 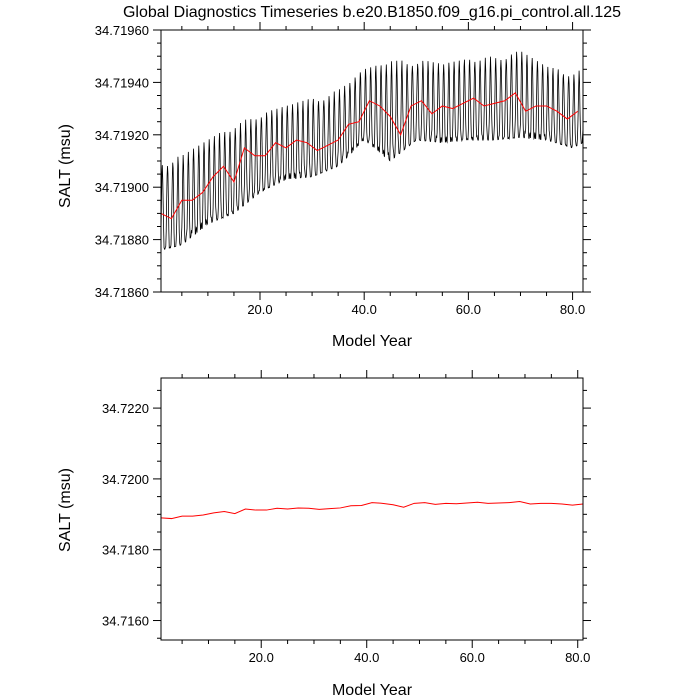 What do you see at coordinates (125, 550) in the screenshot?
I see `bottom-y-tick-label: 34.7180` at bounding box center [125, 550].